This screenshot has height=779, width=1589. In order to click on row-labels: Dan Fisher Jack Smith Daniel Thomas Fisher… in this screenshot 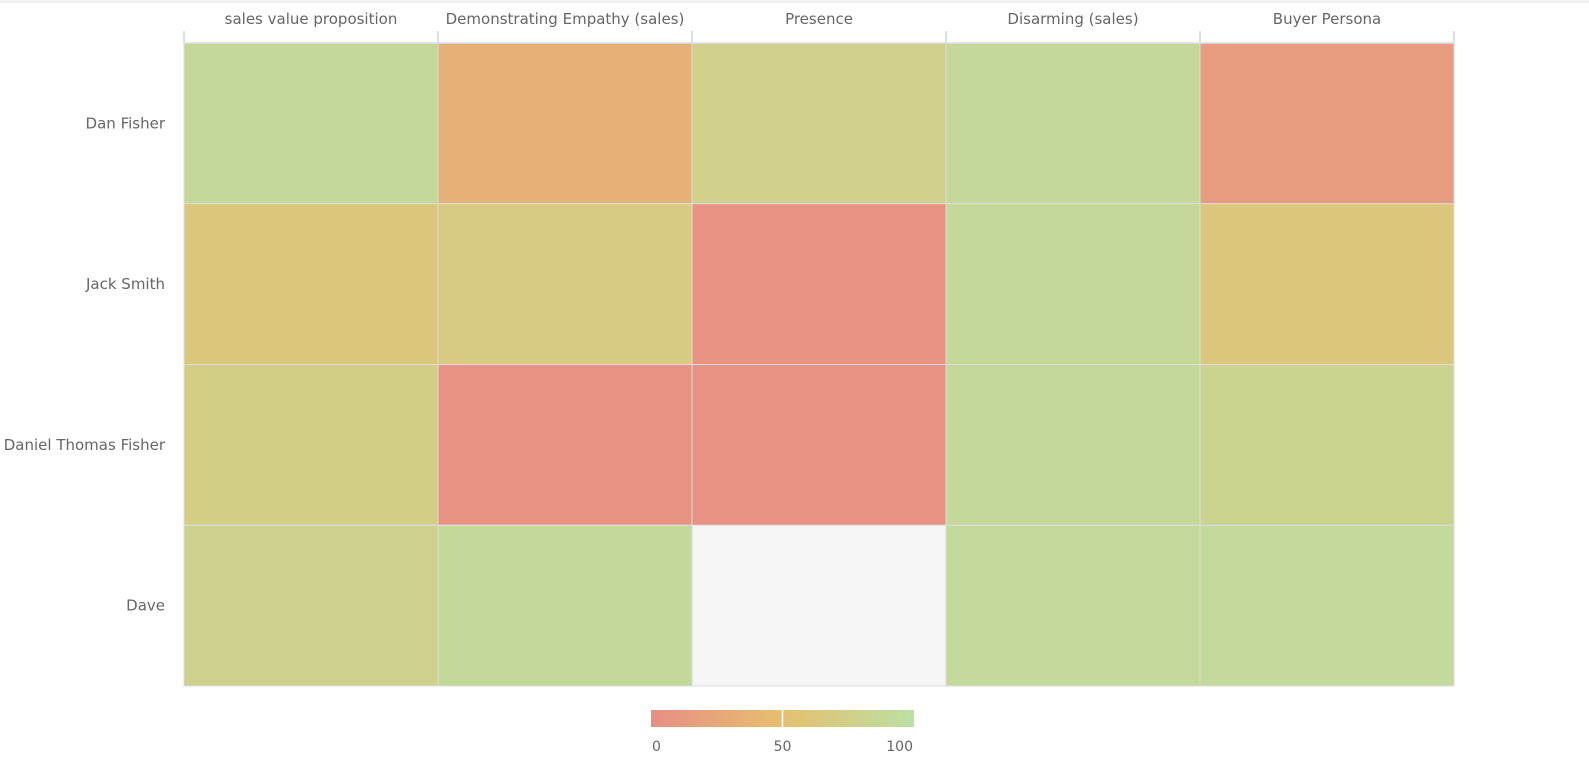, I will do `click(85, 364)`.